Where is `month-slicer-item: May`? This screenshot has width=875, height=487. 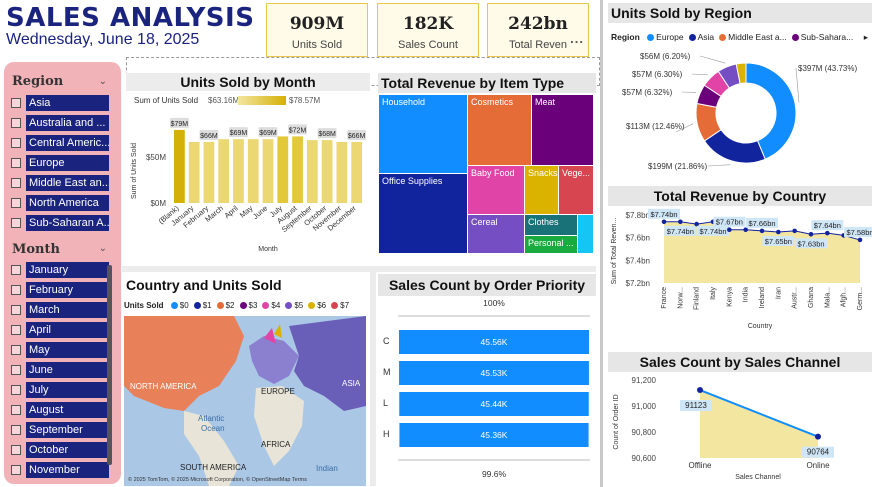
month-slicer-item: May is located at coordinates (60, 350).